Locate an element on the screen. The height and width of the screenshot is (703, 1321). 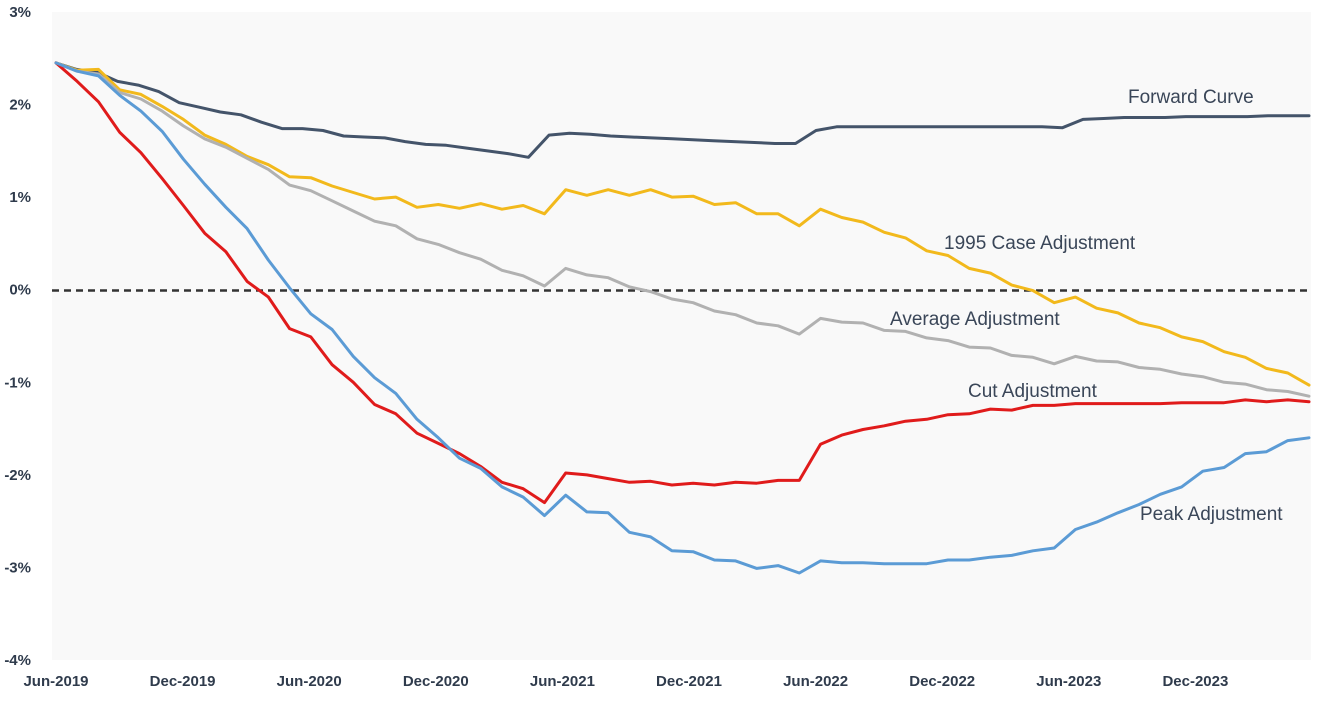
x-tick-label: Jun-2022 is located at coordinates (815, 681).